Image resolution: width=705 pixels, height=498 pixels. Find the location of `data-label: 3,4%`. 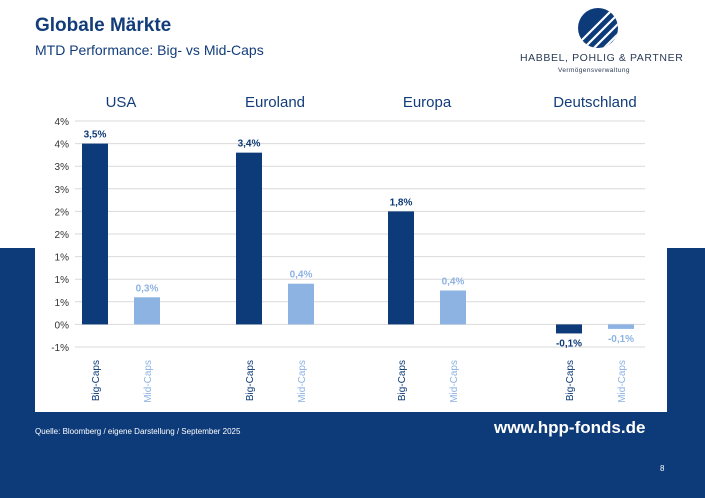

data-label: 3,4% is located at coordinates (249, 144).